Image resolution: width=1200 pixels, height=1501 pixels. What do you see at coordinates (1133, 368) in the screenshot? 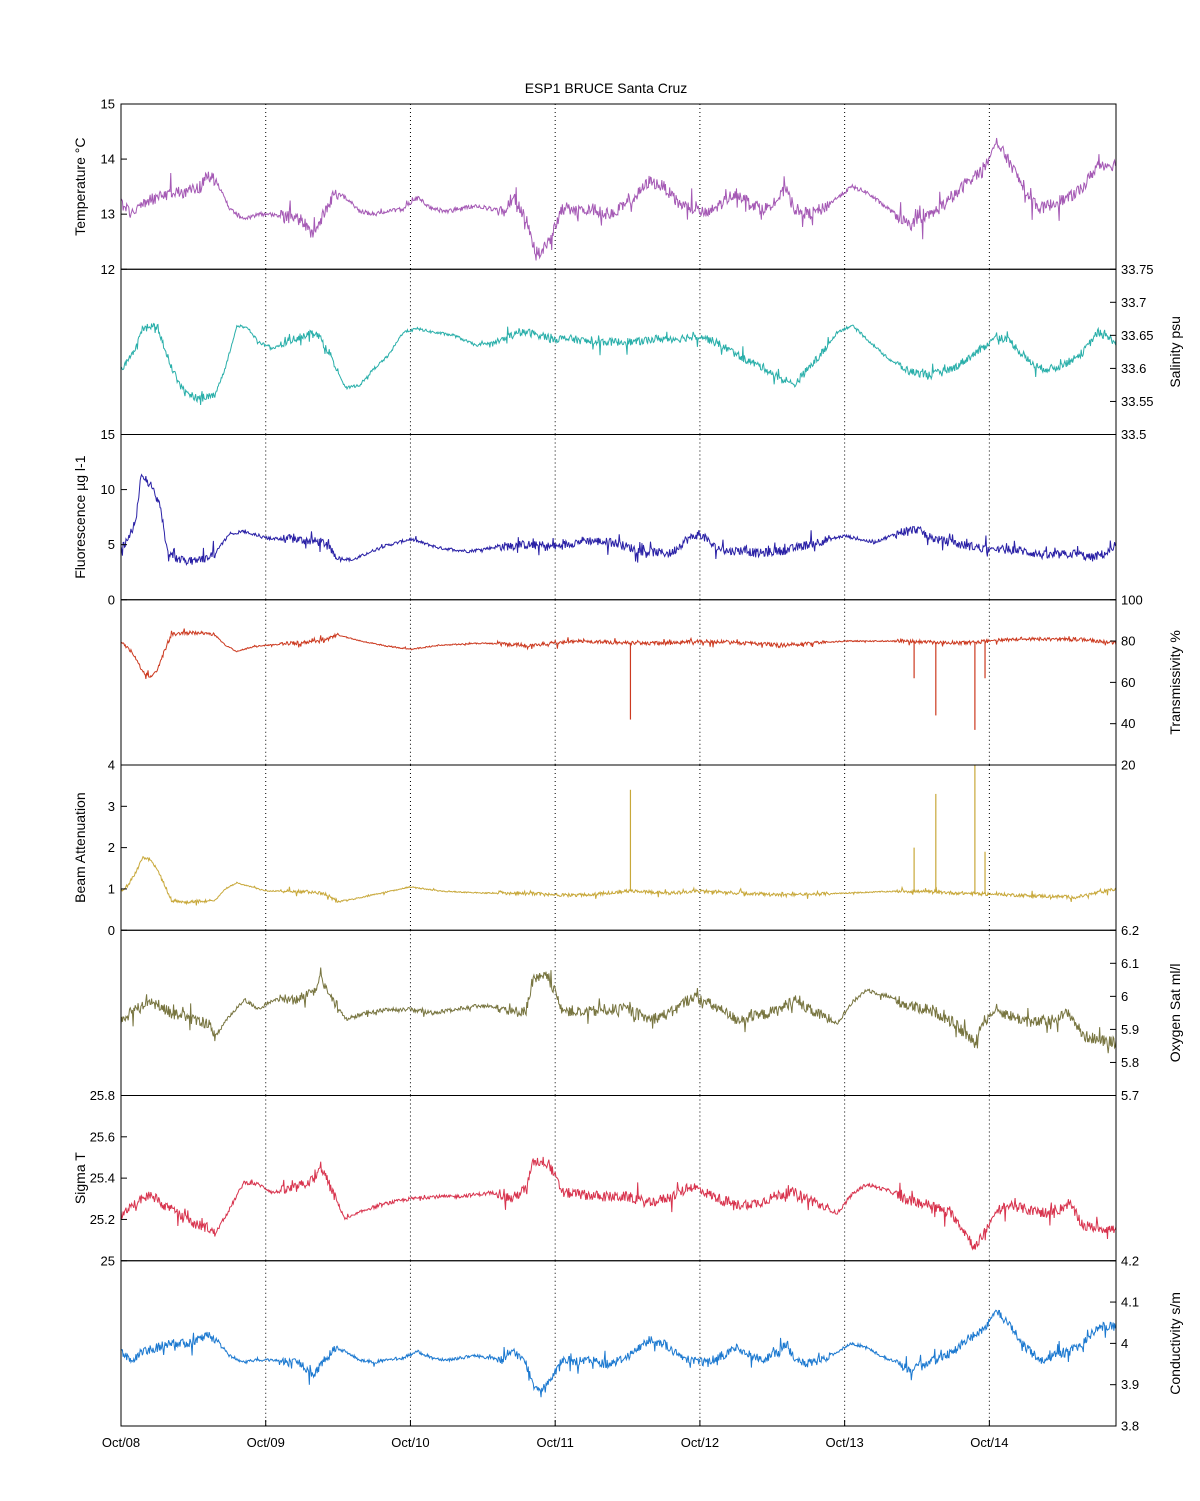
I see `y-tick-label: 33.6` at bounding box center [1133, 368].